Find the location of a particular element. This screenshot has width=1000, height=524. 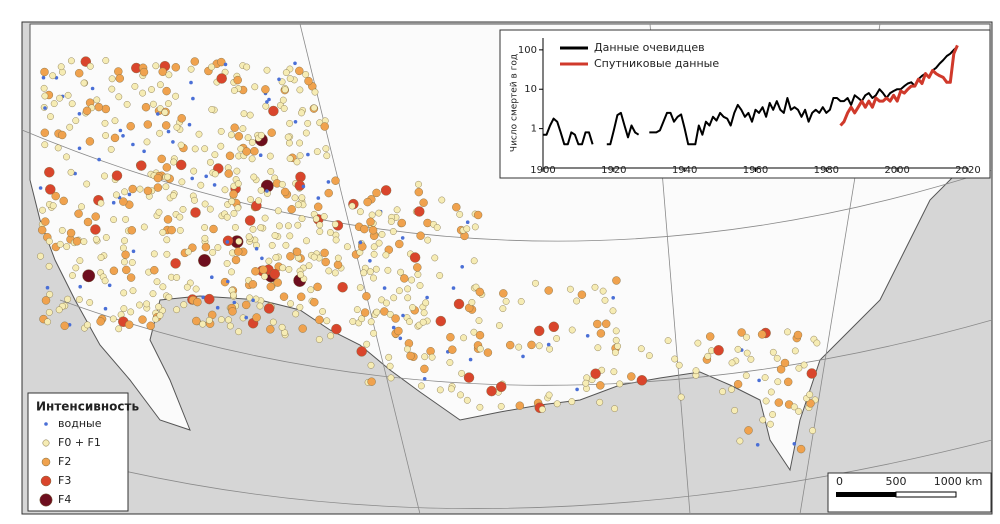

legend-swatch is located at coordinates (46, 424).